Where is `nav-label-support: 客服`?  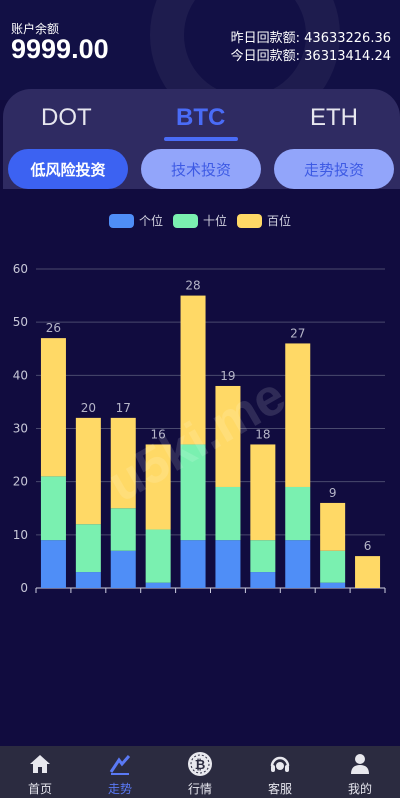
nav-label-support: 客服 is located at coordinates (279, 789).